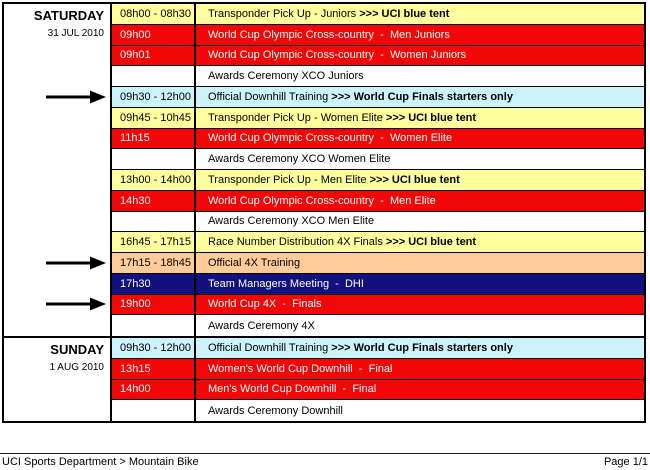  I want to click on schedule-row: Awards Ceremony XCO Juniors, so click(378, 76).